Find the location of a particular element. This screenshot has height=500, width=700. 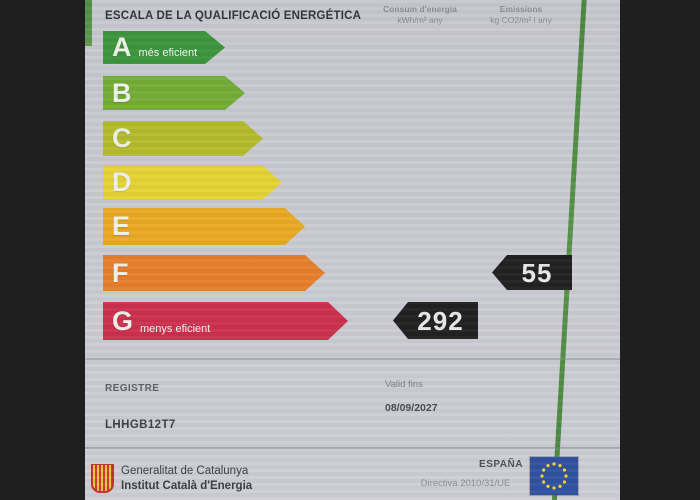

emissions-value-marker: 55 is located at coordinates (532, 272).